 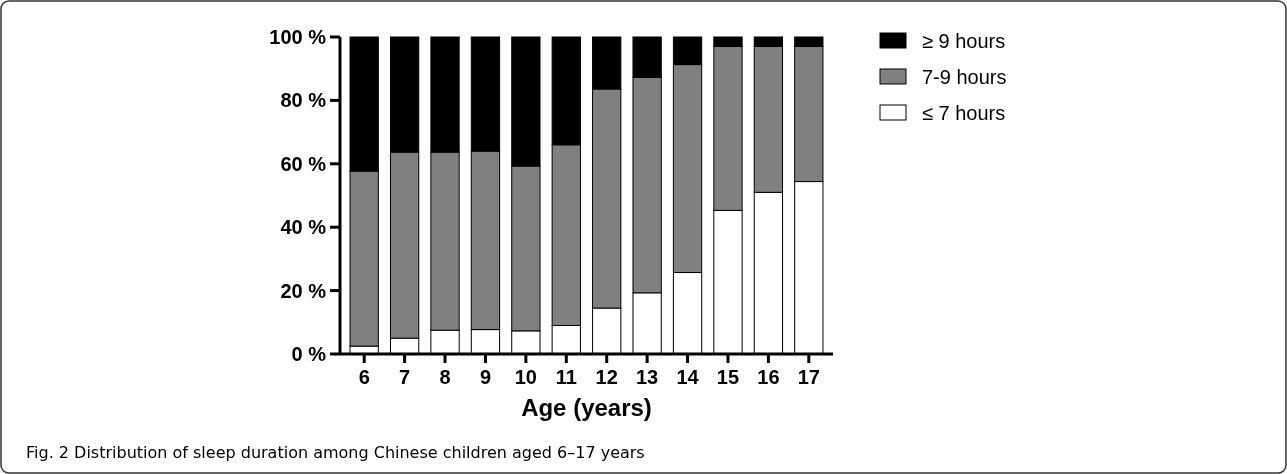 What do you see at coordinates (335, 452) in the screenshot?
I see `caption: Fig. 2 Distribution of sleep duration among Chinese children aged 6–17 years` at bounding box center [335, 452].